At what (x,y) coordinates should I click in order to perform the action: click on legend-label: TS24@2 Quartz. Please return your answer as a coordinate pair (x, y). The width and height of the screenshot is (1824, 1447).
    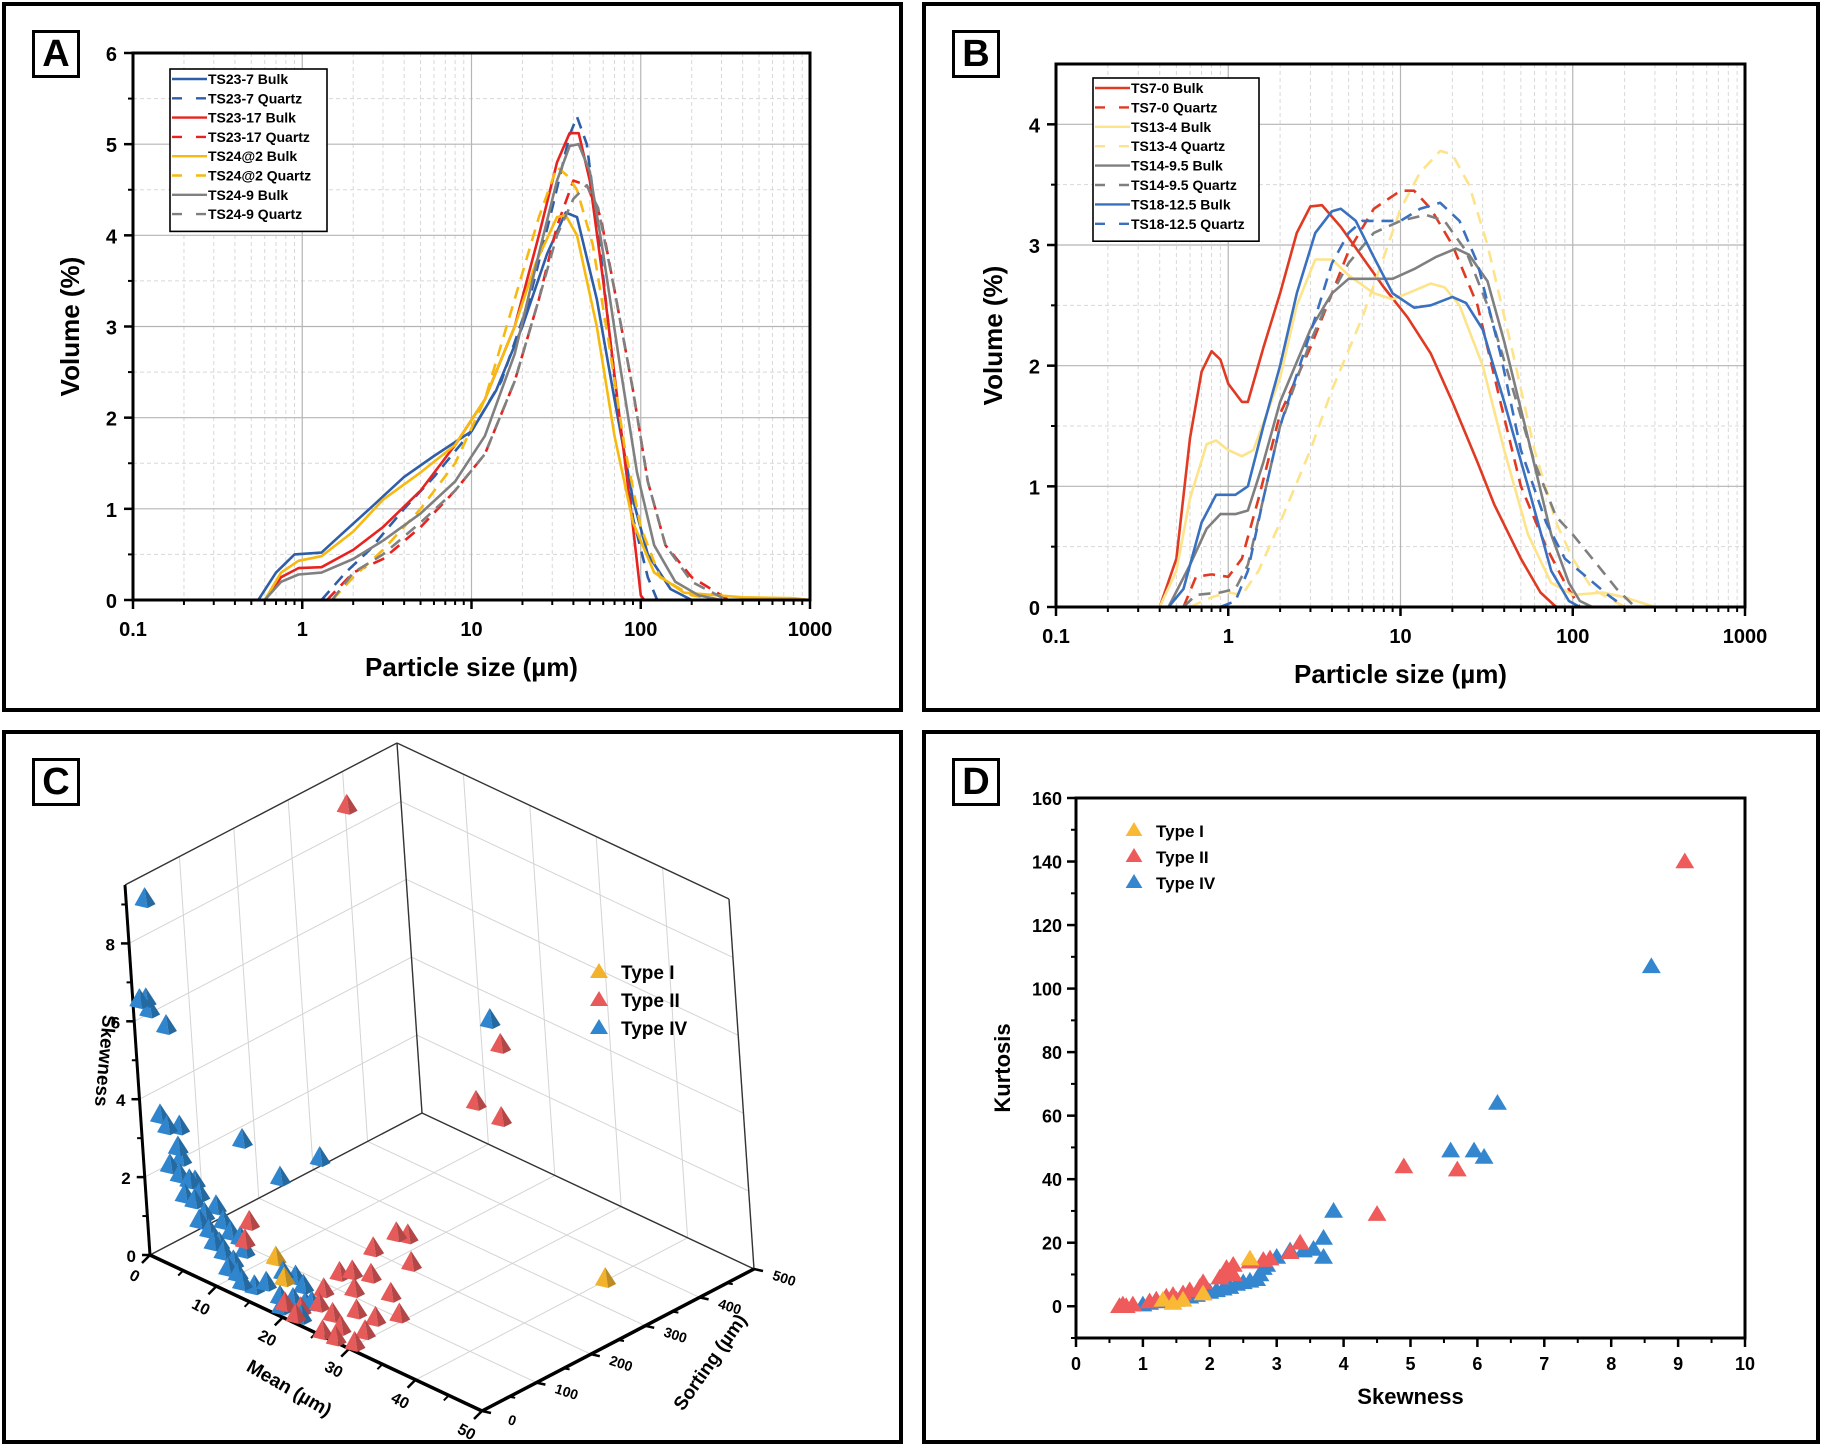
    Looking at the image, I should click on (259, 176).